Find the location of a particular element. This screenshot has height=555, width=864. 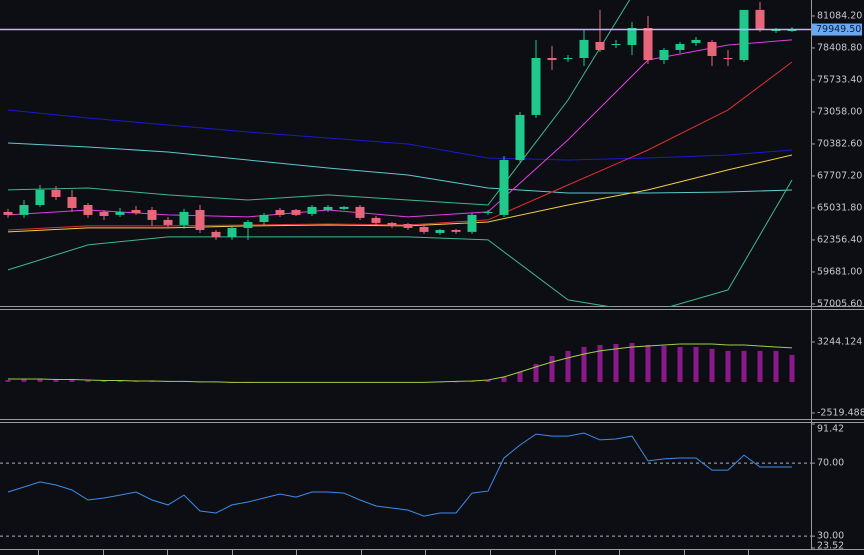

y-tick-label: 59681.00 is located at coordinates (839, 271).